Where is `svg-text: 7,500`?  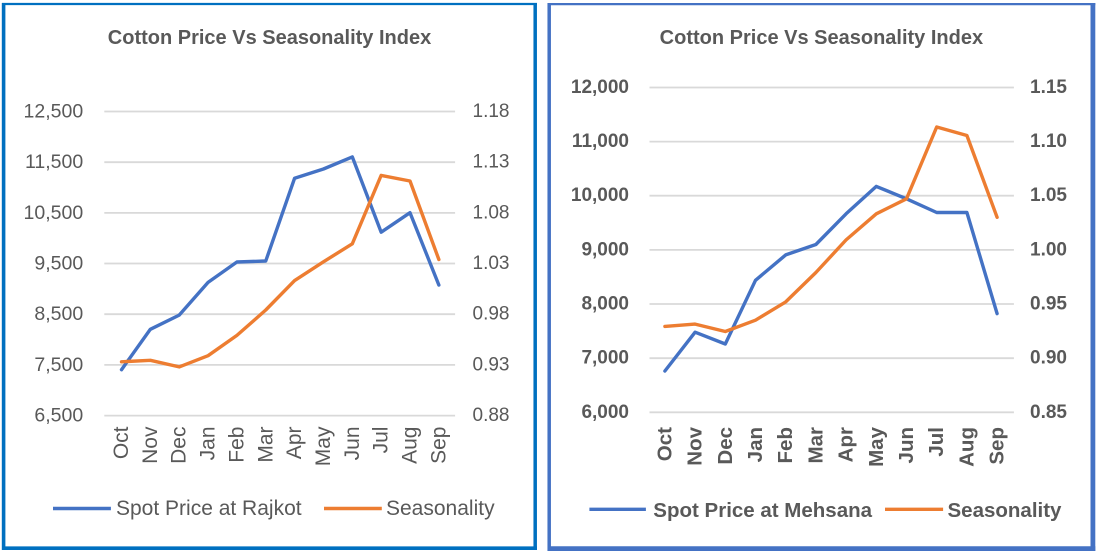
svg-text: 7,500 is located at coordinates (58, 365).